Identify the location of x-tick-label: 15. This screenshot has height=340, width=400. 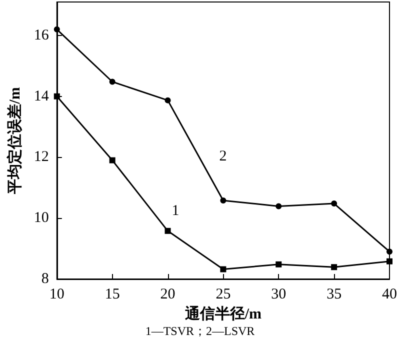
(112, 294).